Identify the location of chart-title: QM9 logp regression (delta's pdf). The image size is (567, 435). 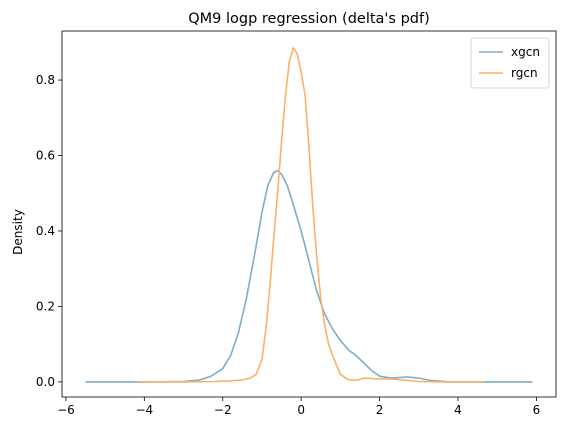
(309, 19).